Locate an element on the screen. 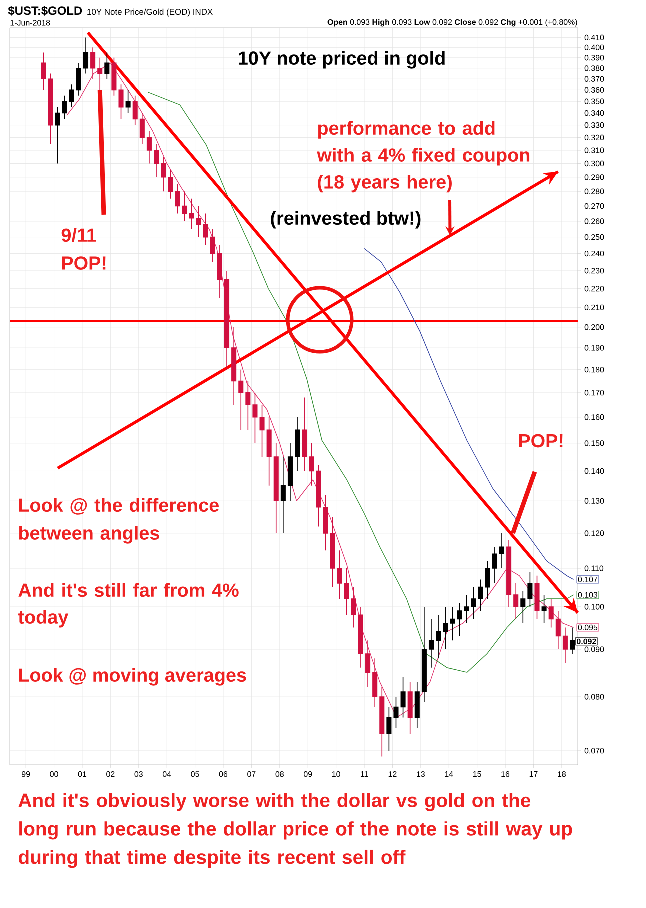 The width and height of the screenshot is (646, 908). annotation: (reinvested btw!) is located at coordinates (346, 220).